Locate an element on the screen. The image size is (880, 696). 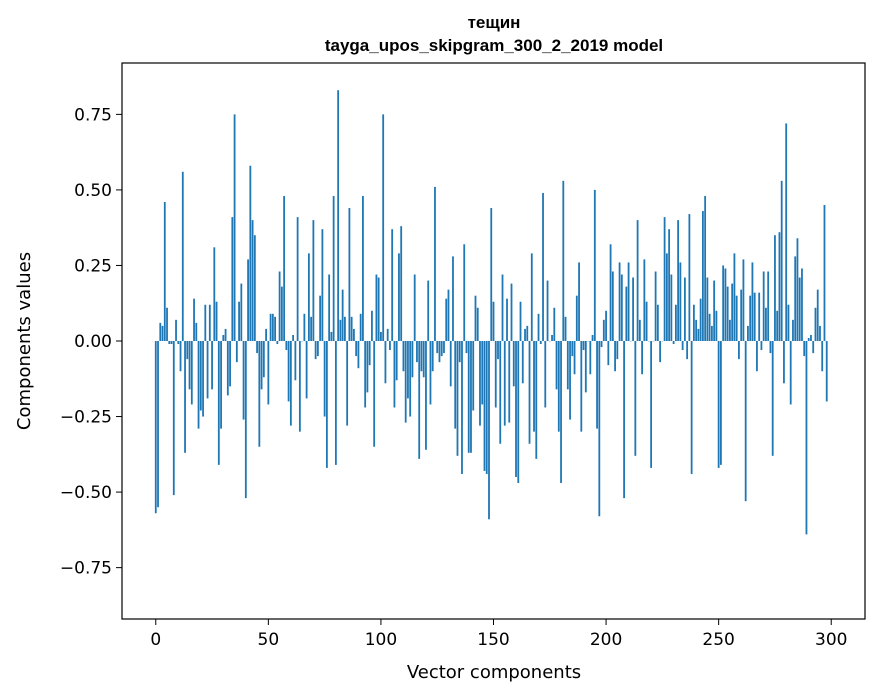
x-tick-label: 250 is located at coordinates (718, 640).